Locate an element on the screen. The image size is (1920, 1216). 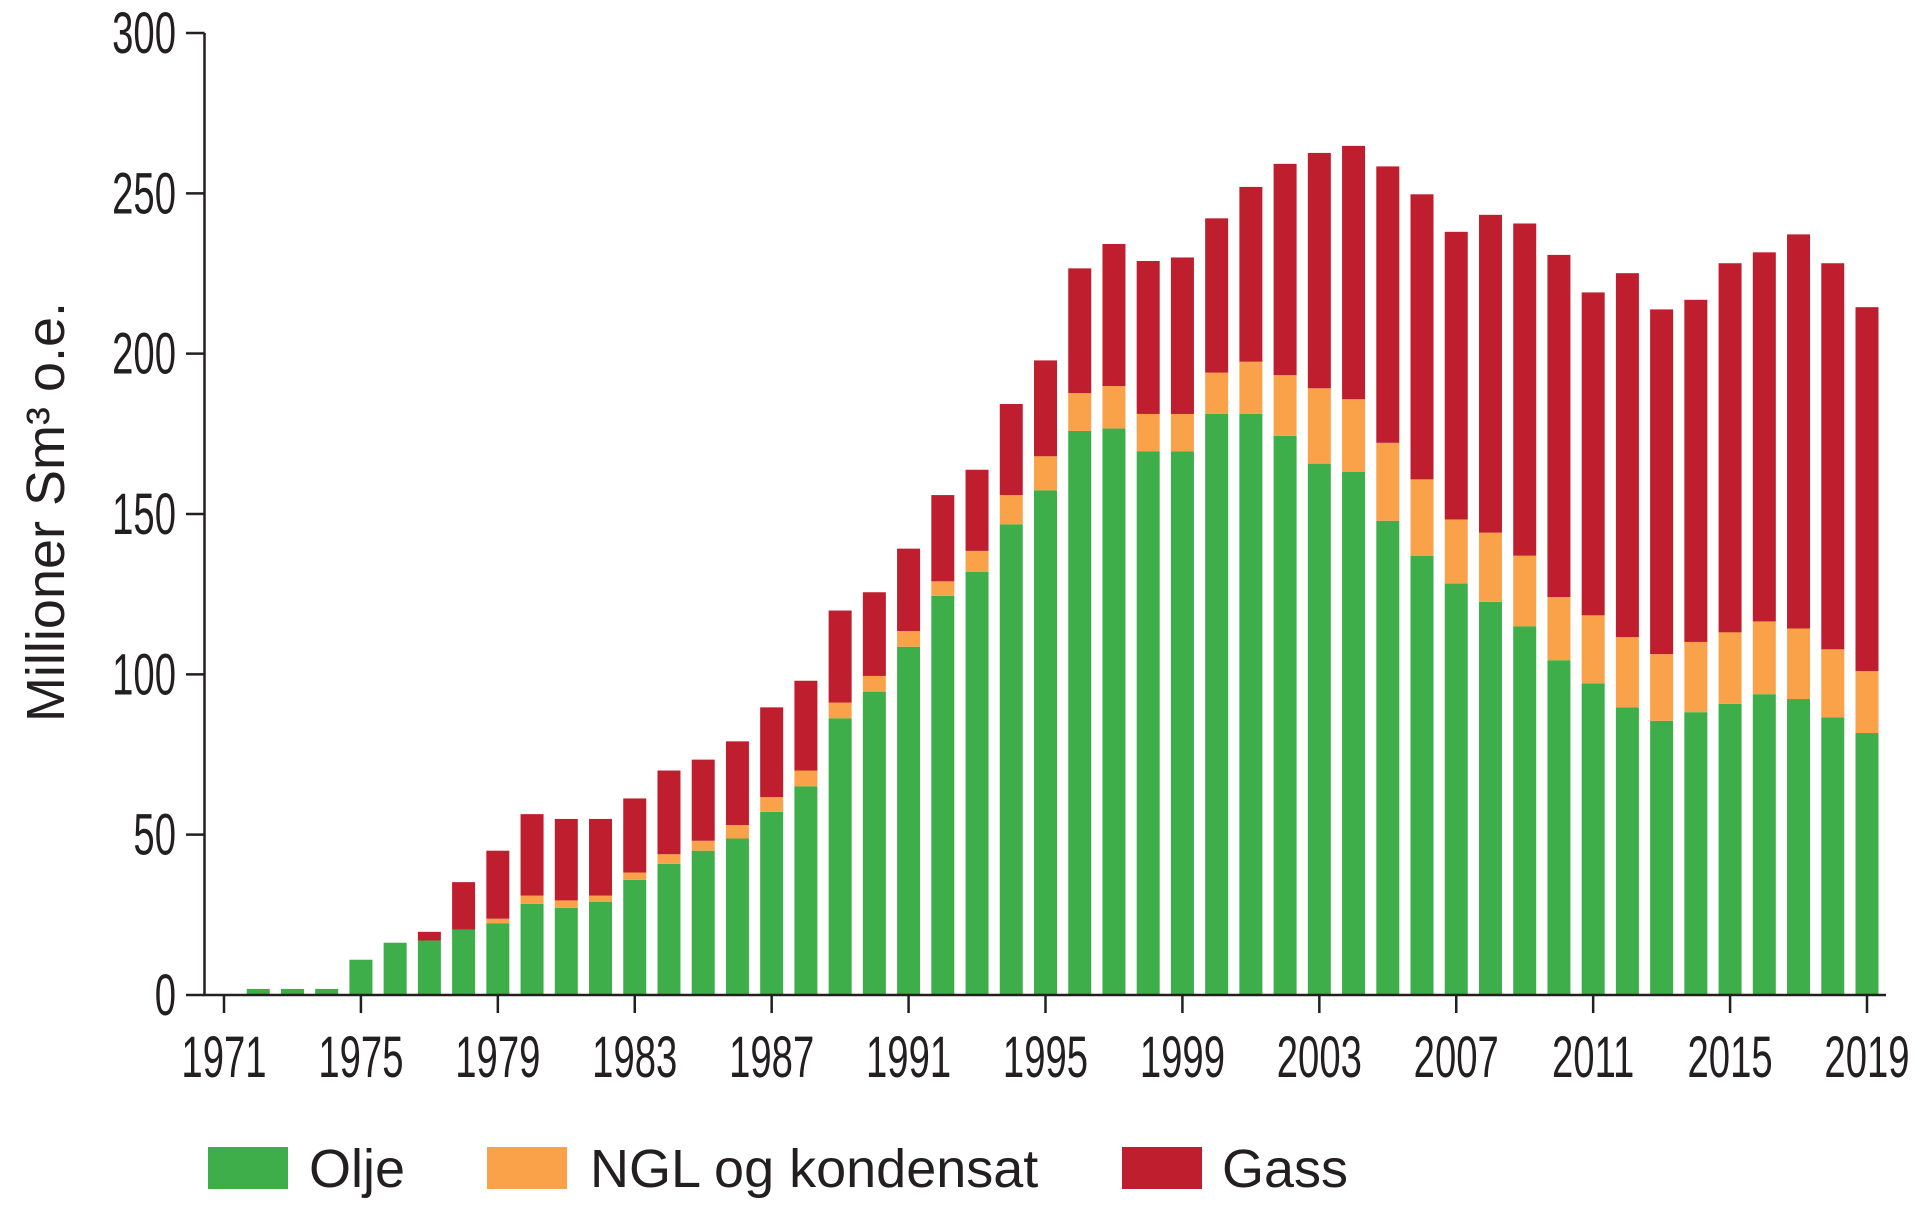
legend-swatch-ngl-og-kondensat is located at coordinates (527, 1168).